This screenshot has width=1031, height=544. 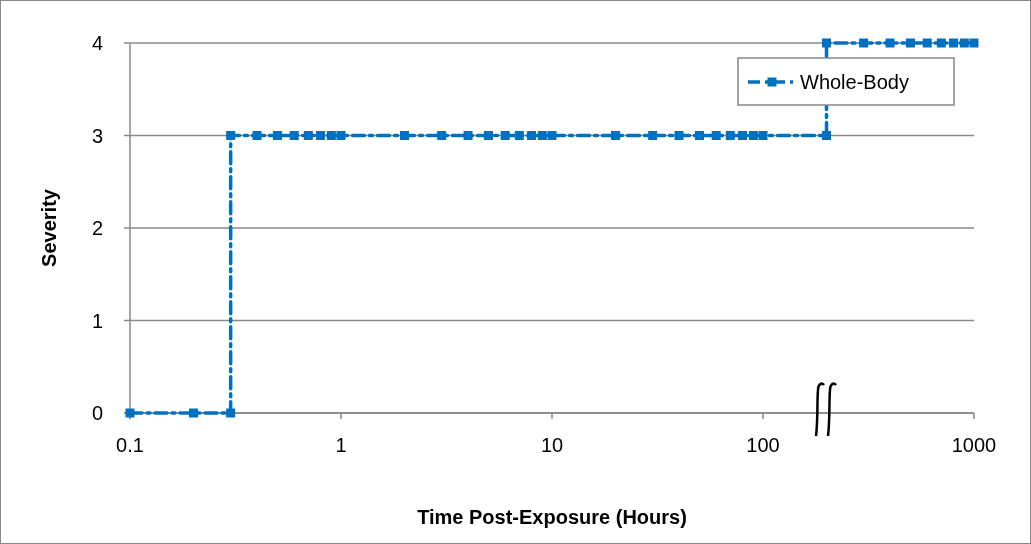 I want to click on y-tick-label: 1, so click(x=97, y=320).